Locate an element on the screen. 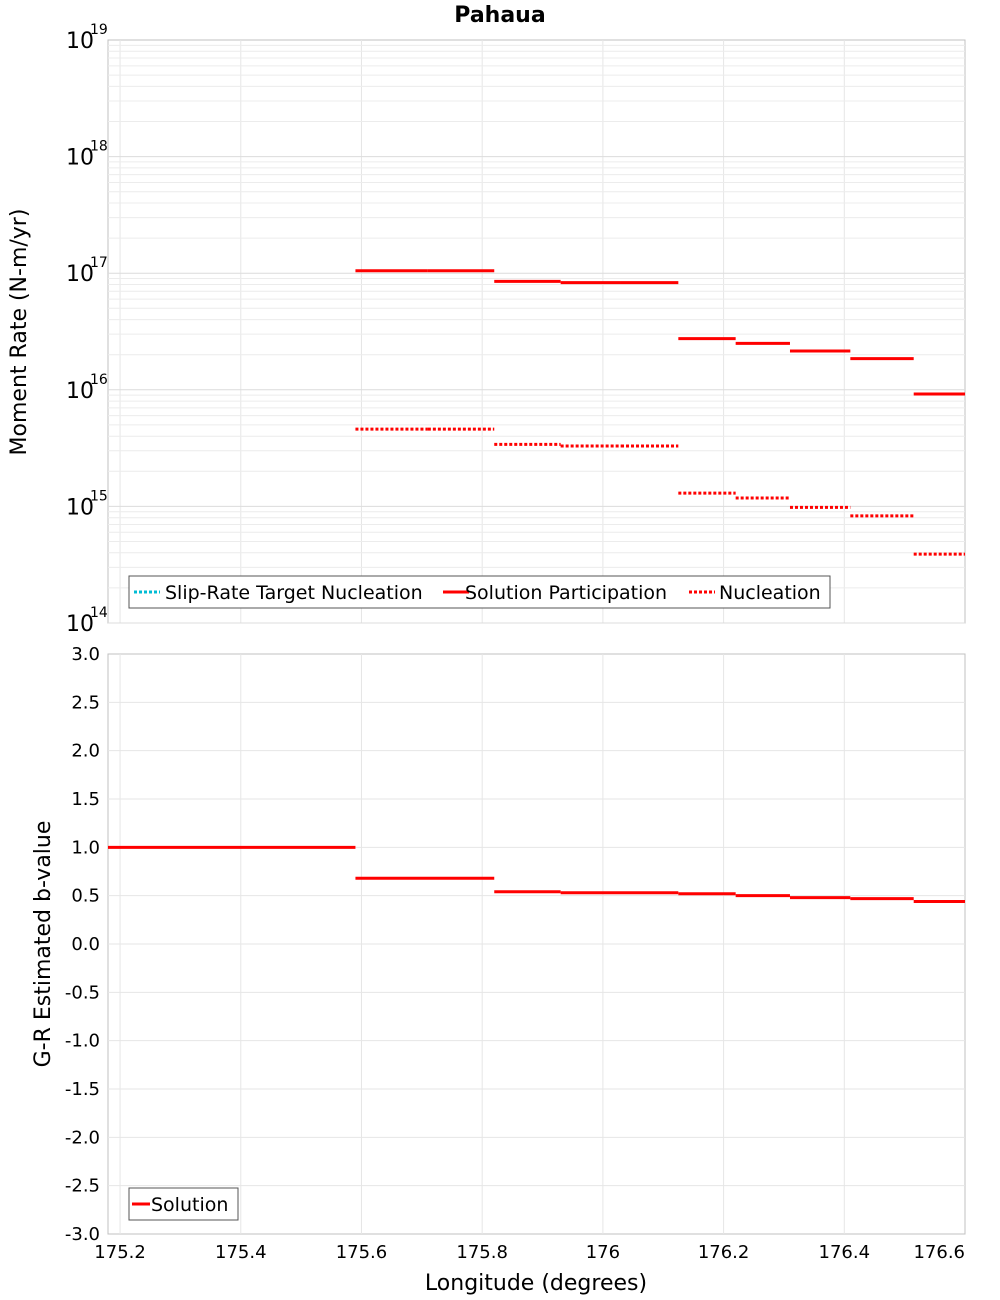 The height and width of the screenshot is (1300, 1000). b-value-legend: Solution is located at coordinates (183, 1204).